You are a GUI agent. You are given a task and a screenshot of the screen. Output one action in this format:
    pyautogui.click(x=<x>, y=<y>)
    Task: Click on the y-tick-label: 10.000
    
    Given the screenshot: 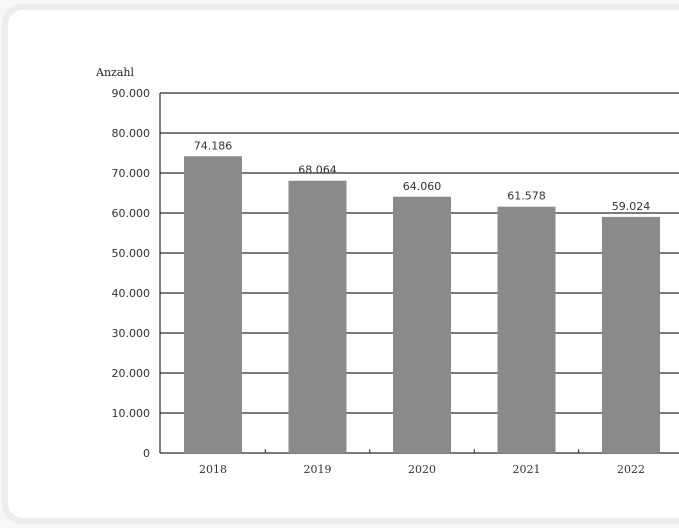 What is the action you would take?
    pyautogui.click(x=131, y=413)
    